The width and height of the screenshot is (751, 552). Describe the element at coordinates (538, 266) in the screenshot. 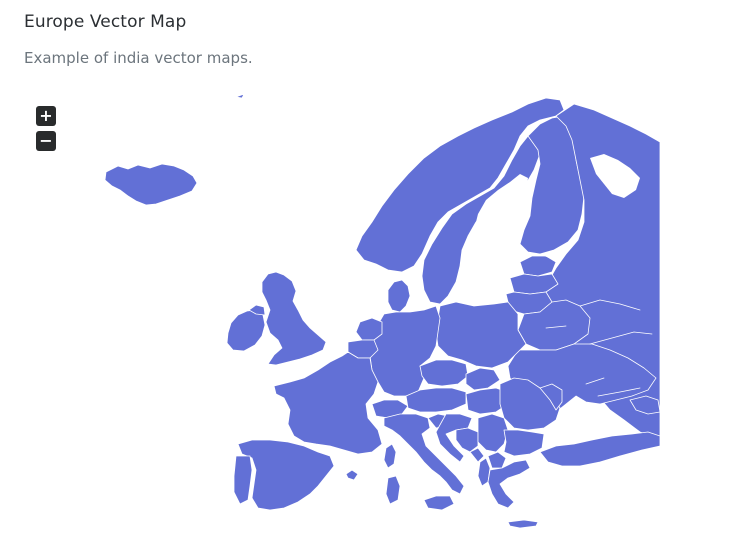

I see `country-estonia` at that location.